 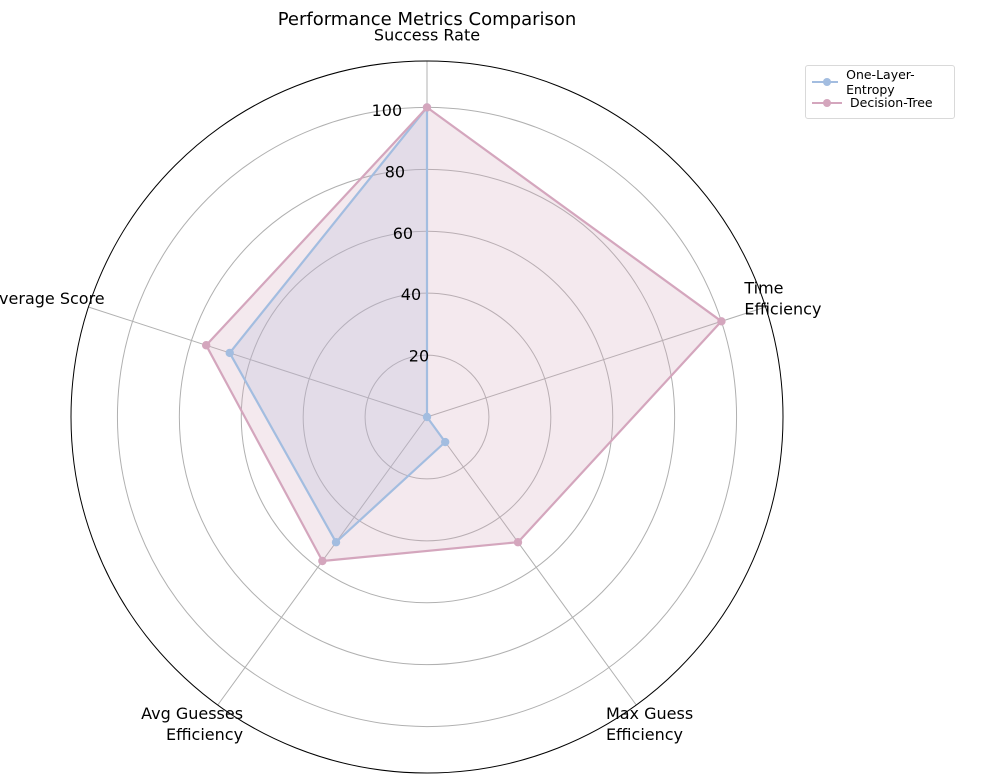 I want to click on legend-item: One-Layer-Entropy, so click(x=880, y=82).